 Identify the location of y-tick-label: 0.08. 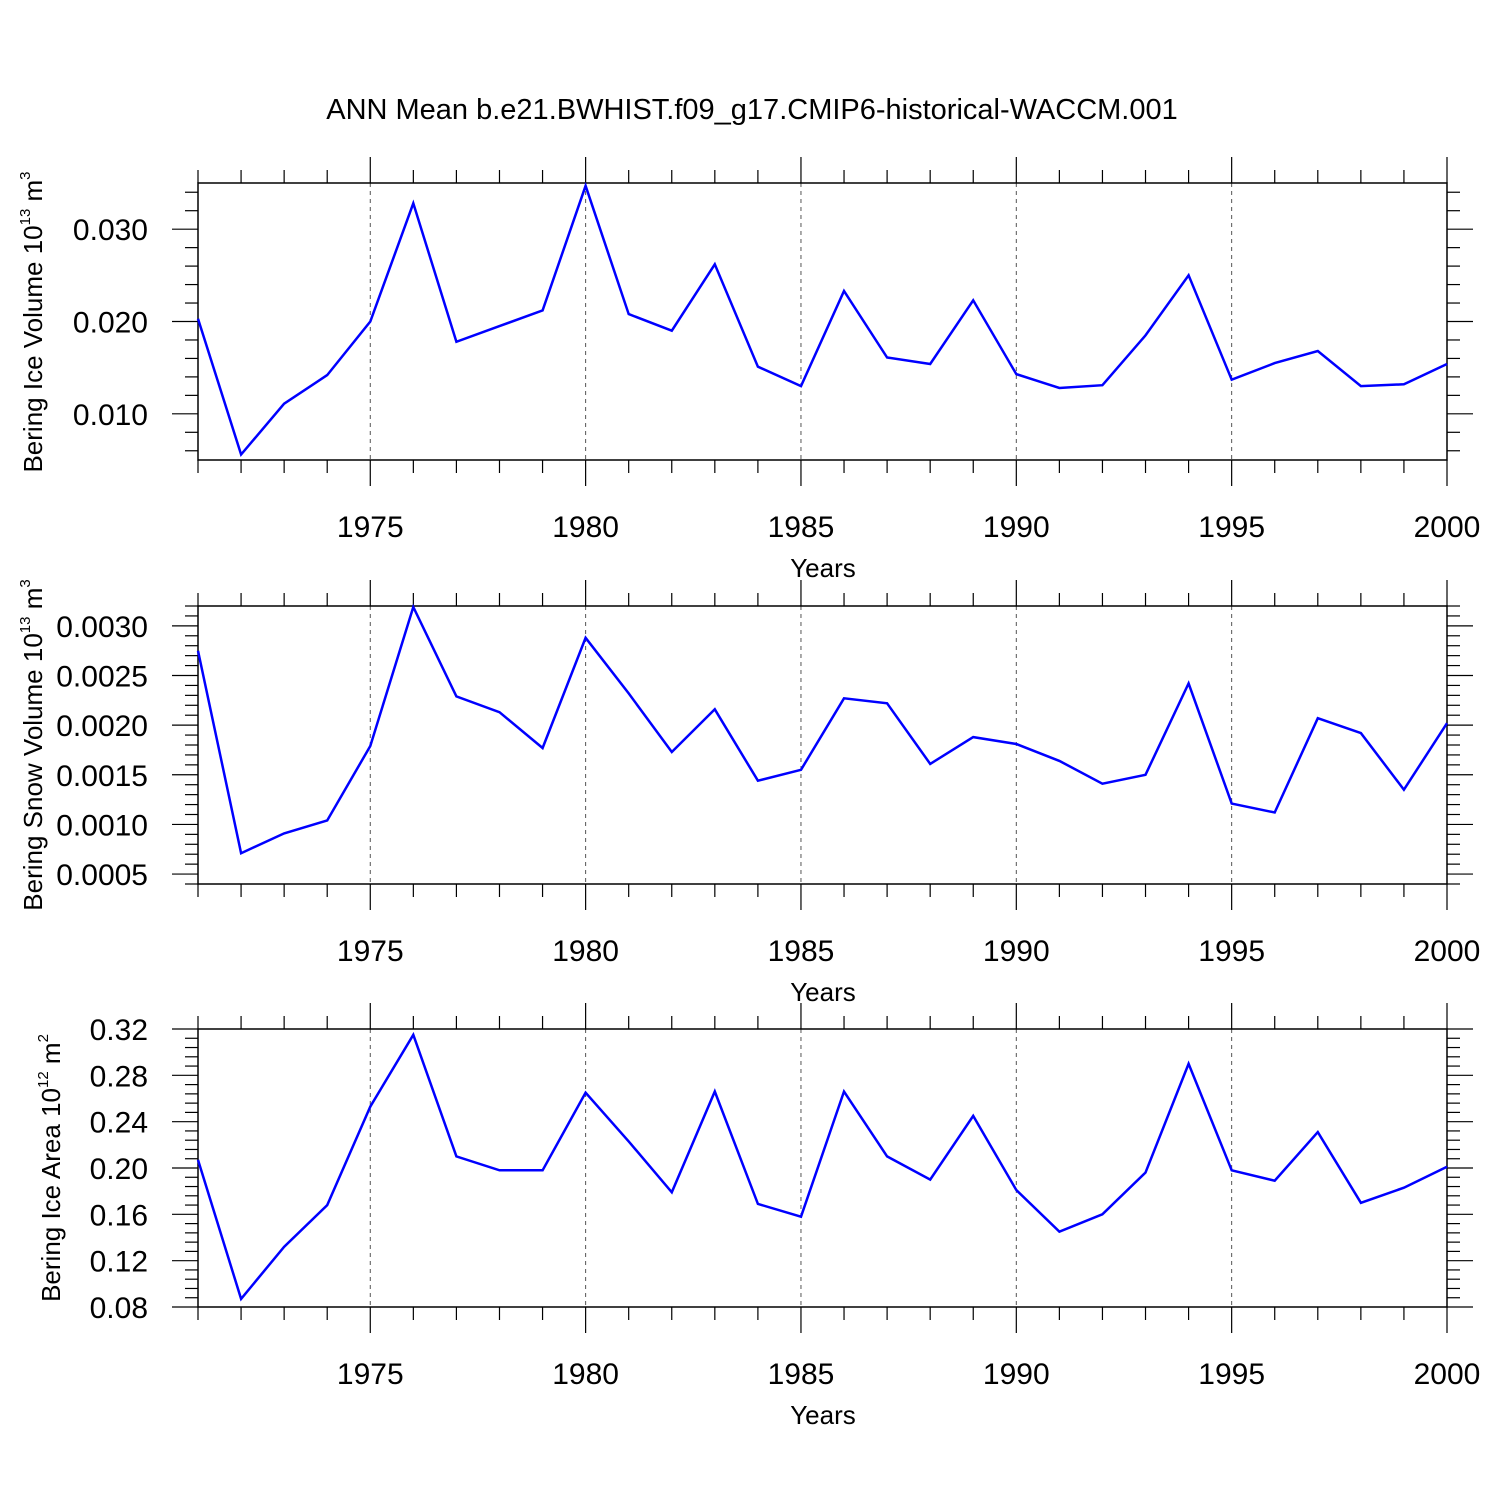
(119, 1308).